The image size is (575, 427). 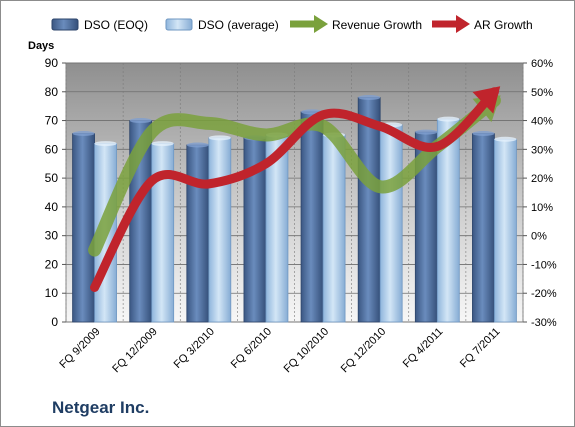 What do you see at coordinates (52, 178) in the screenshot?
I see `y-tick-label: 50` at bounding box center [52, 178].